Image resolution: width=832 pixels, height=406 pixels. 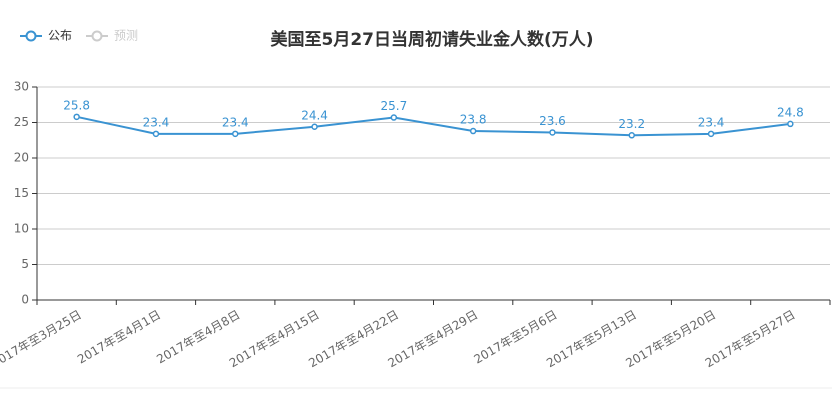 I want to click on x-tick-label: 2017年至4月1日, so click(x=119, y=337).